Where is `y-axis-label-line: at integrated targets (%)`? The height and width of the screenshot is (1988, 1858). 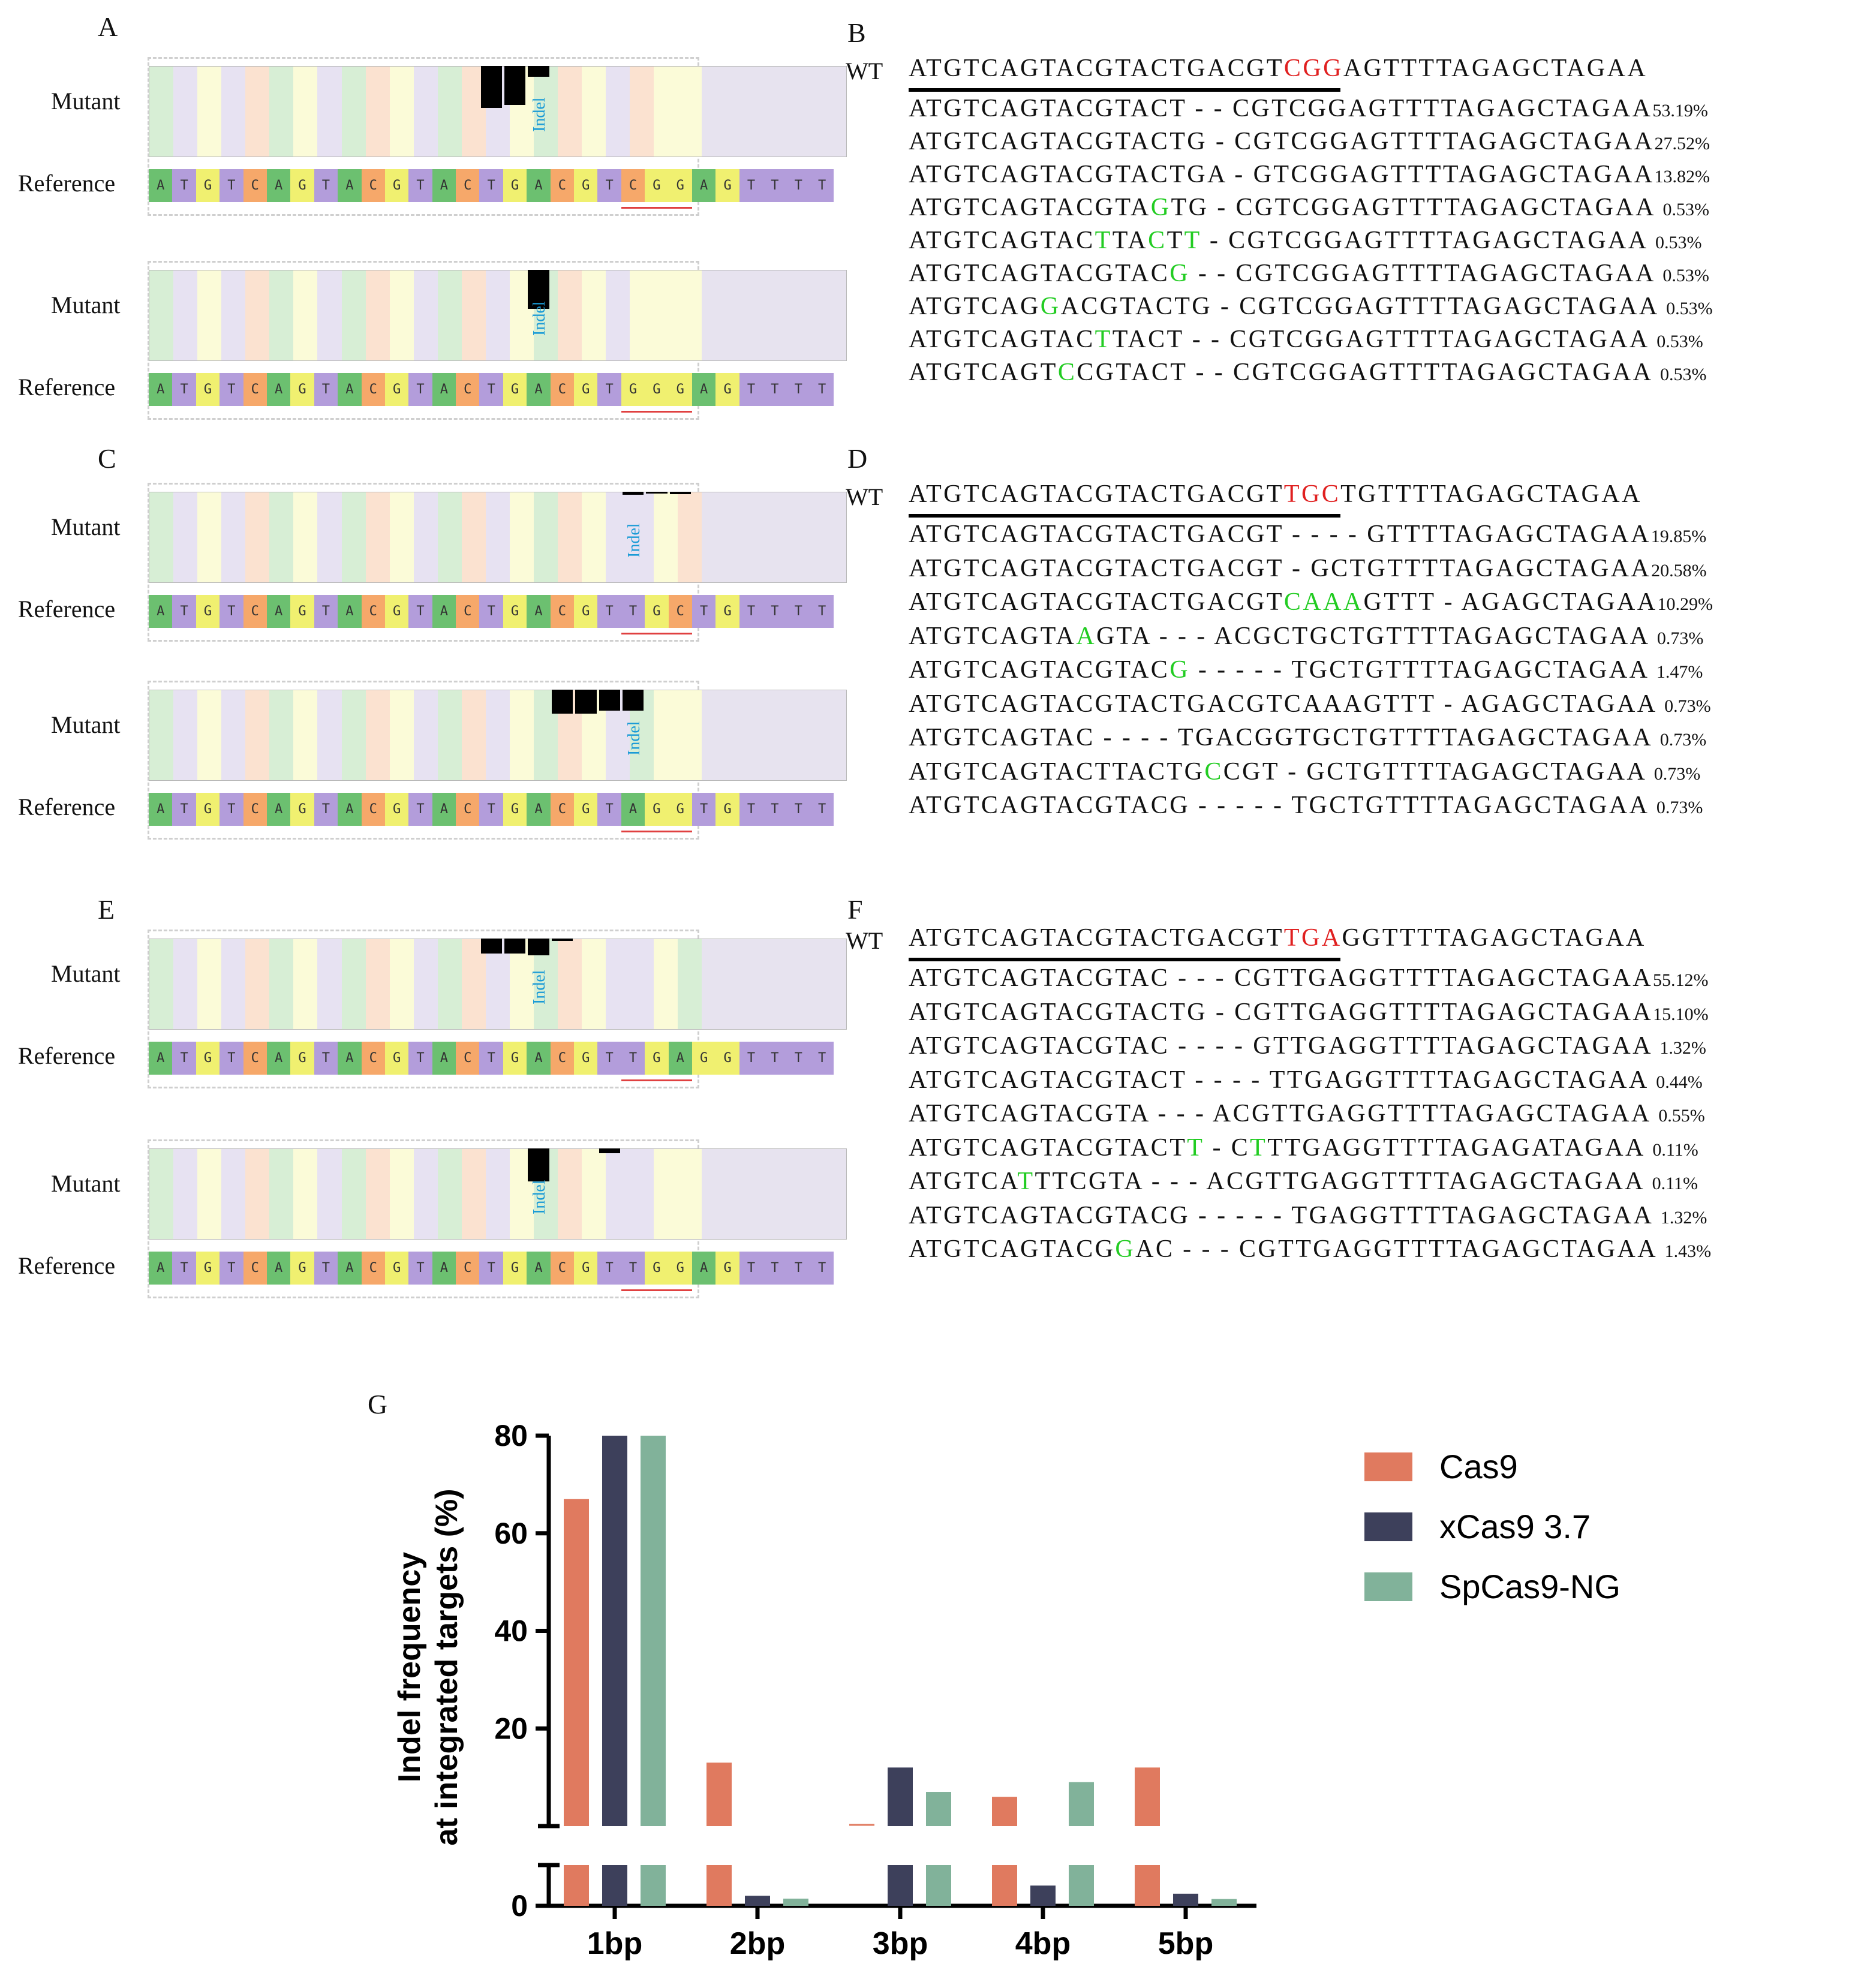 y-axis-label-line: at integrated targets (%) is located at coordinates (446, 1666).